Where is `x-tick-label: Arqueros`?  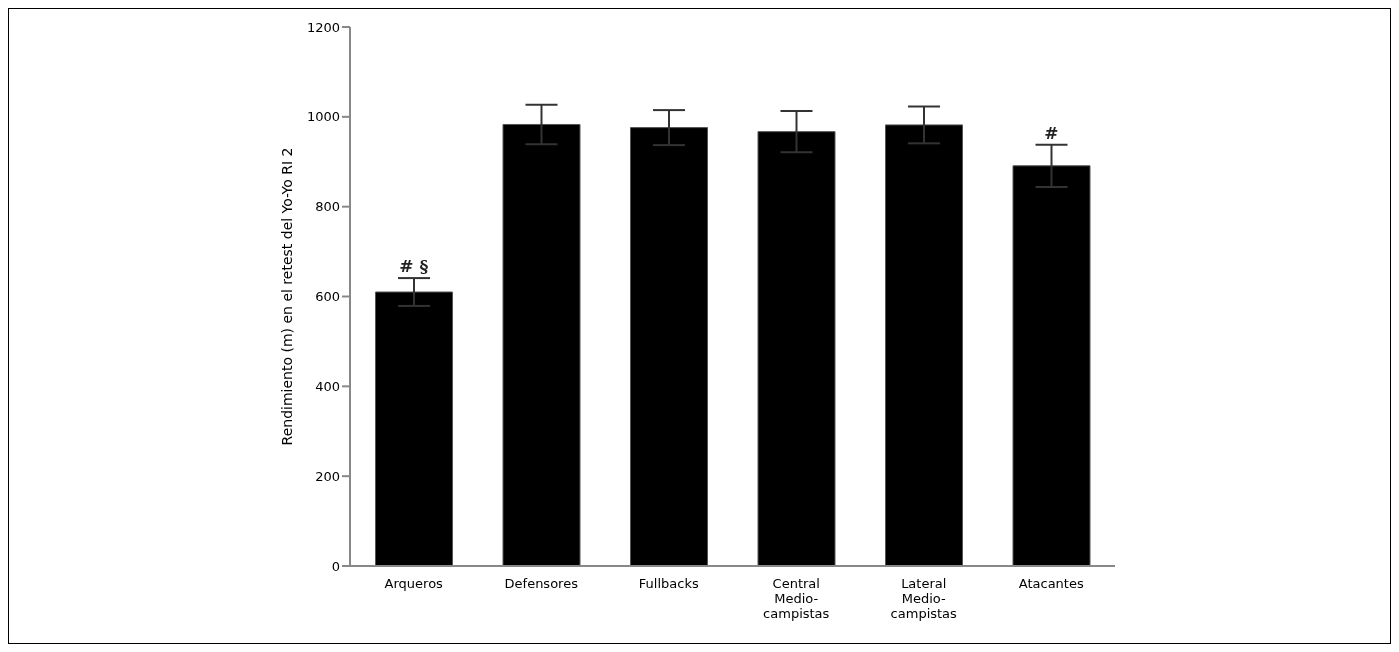
x-tick-label: Arqueros is located at coordinates (414, 583).